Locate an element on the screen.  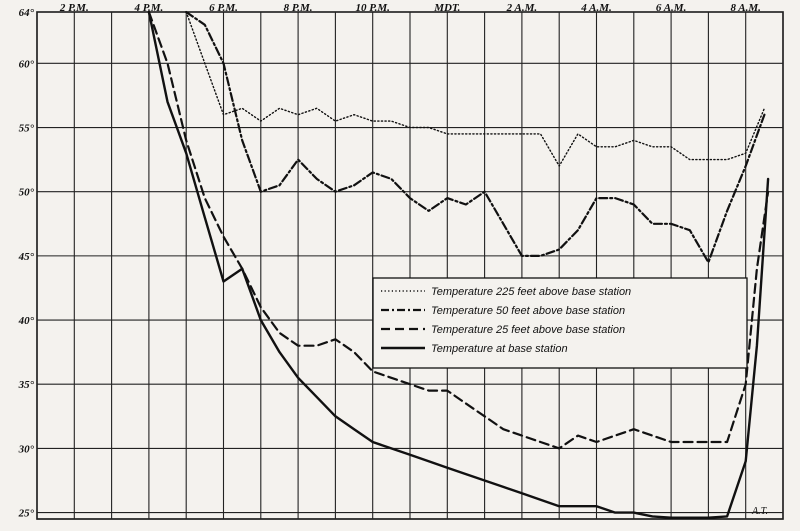
x-tick-label: 4 A.M. is located at coordinates (595, 8).